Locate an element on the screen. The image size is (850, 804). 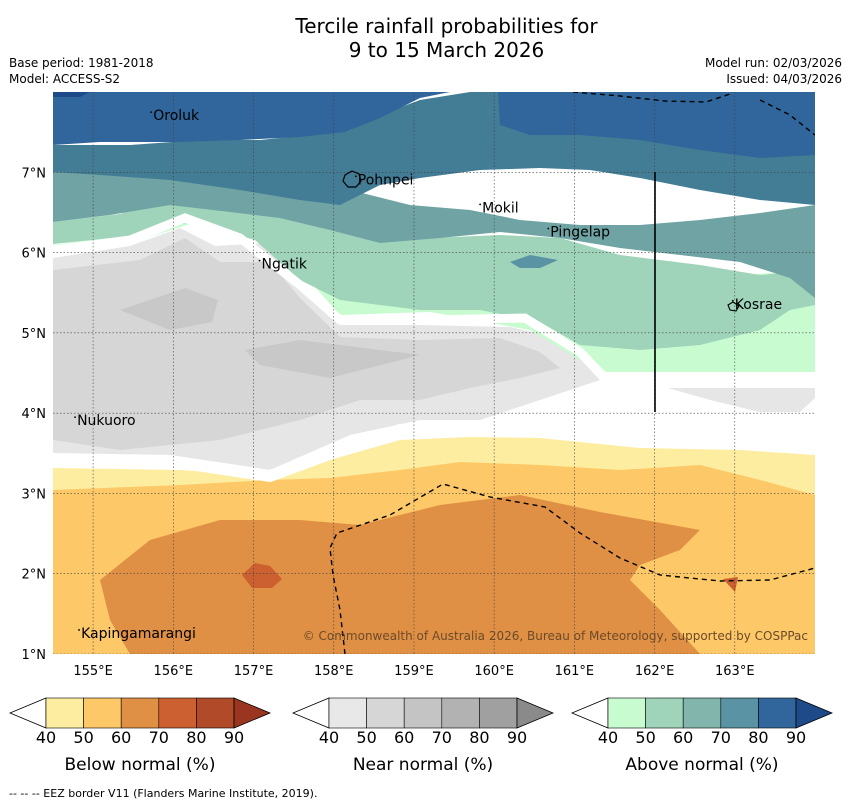
white-band-east is located at coordinates (707, 380).